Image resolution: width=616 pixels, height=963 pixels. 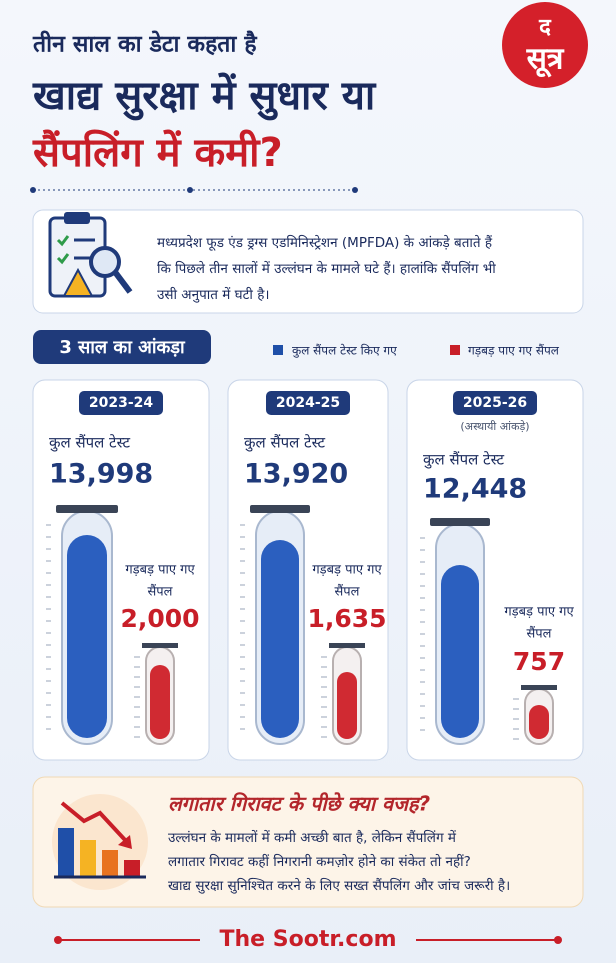 What do you see at coordinates (159, 618) in the screenshot?
I see `bad-value: 2,000` at bounding box center [159, 618].